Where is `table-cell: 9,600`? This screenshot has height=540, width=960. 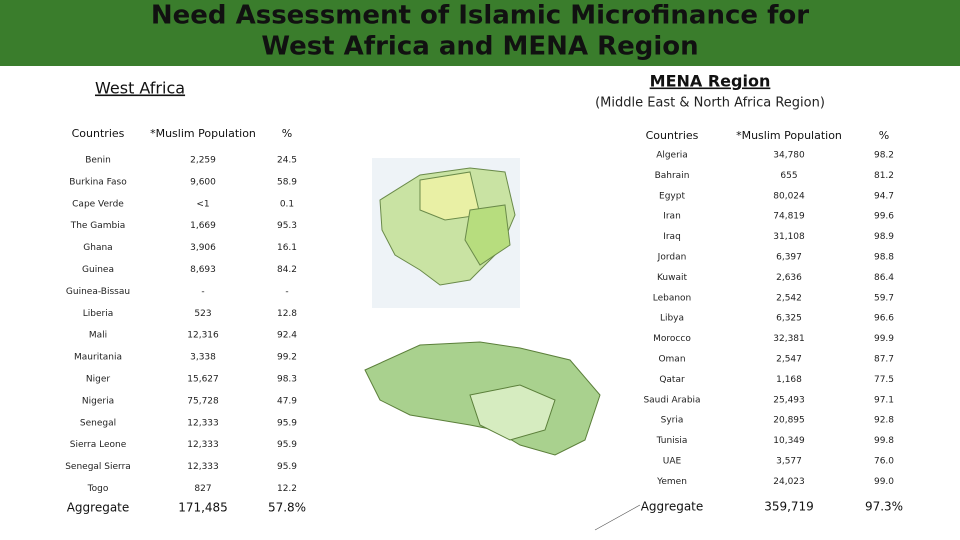
table-cell: 9,600 is located at coordinates (203, 182).